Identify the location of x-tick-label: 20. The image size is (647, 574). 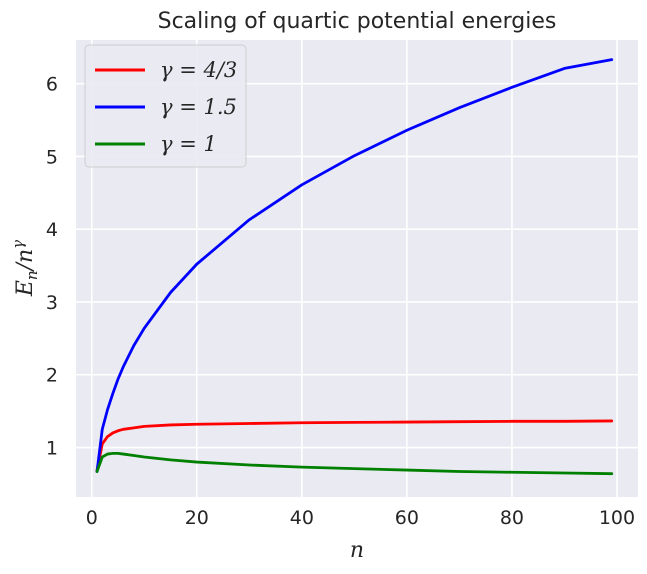
(197, 518).